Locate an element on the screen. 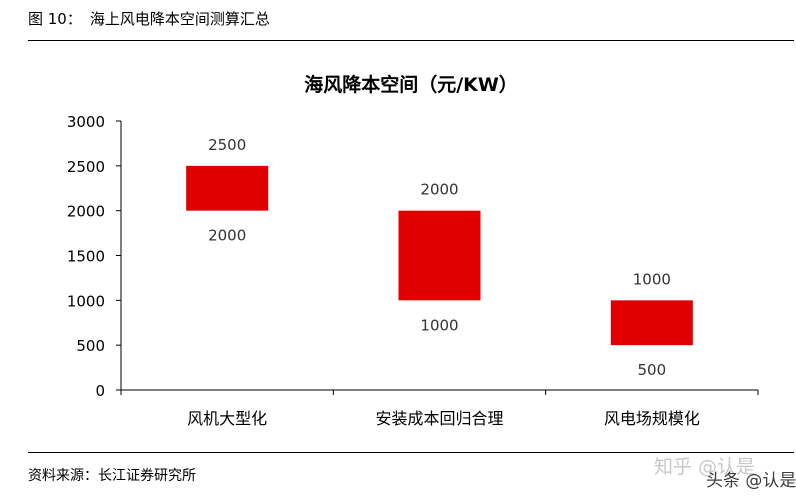  y-tick-label: 1500 is located at coordinates (86, 257).